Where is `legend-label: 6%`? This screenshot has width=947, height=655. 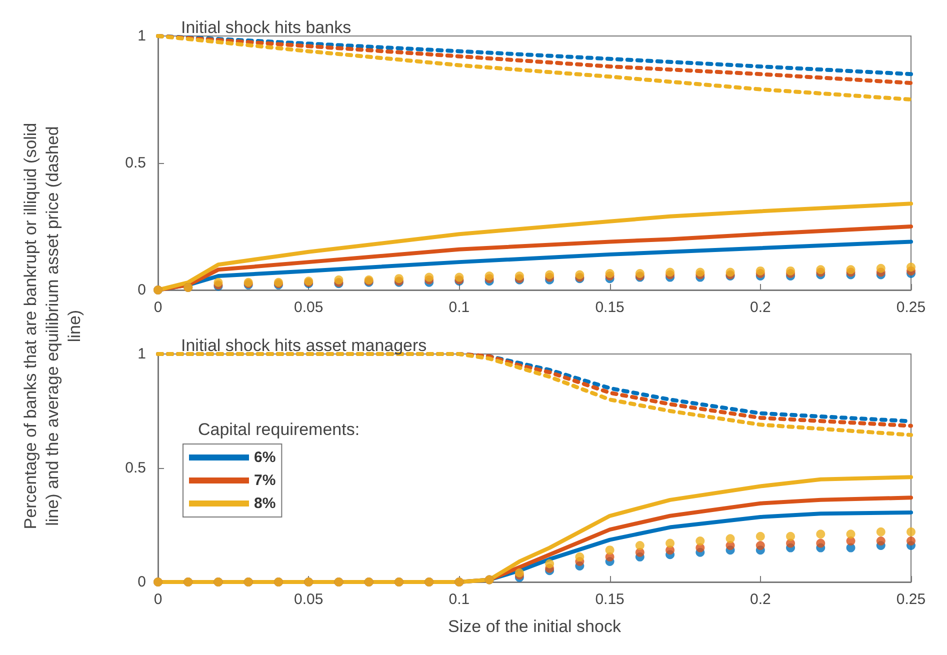
legend-label: 6% is located at coordinates (265, 457).